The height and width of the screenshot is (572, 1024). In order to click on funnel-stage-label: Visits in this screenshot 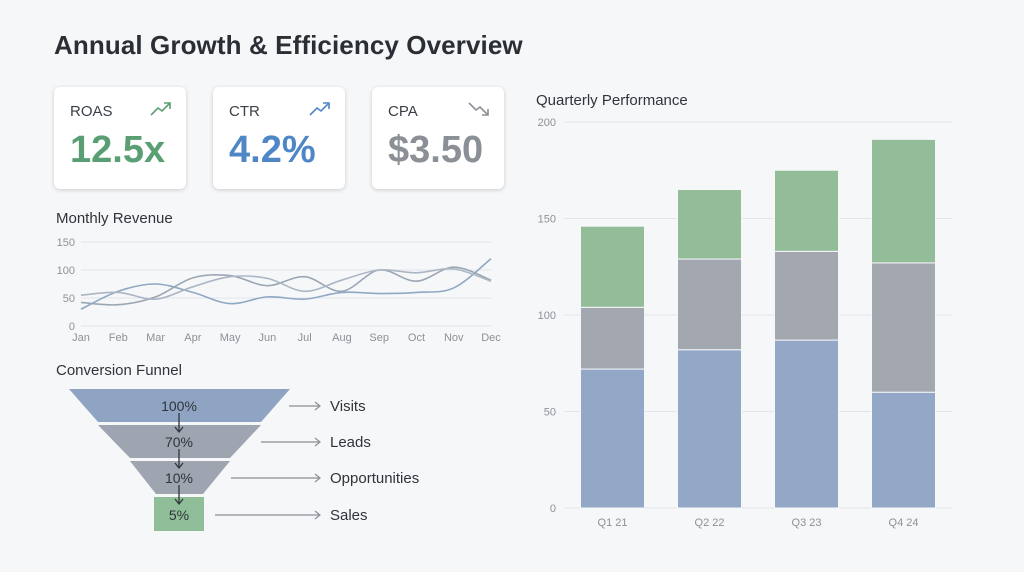, I will do `click(348, 406)`.